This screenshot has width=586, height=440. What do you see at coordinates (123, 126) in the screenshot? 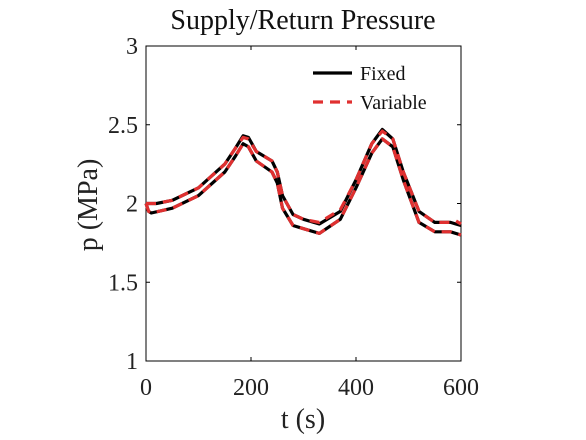
I see `y-tick-label: 2.5` at bounding box center [123, 126].